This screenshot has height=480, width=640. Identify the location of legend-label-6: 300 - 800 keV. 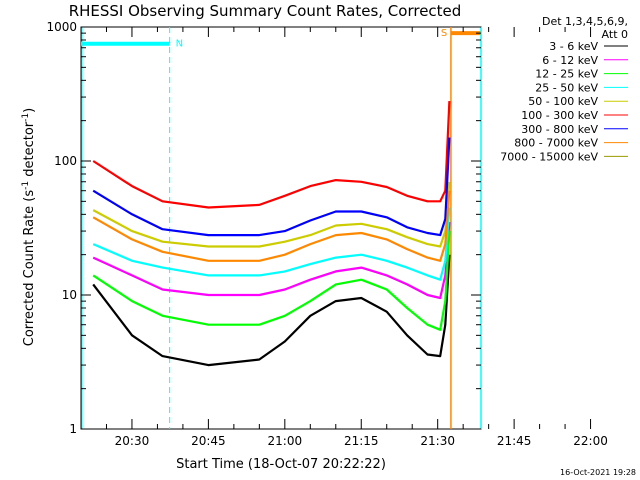
(559, 129).